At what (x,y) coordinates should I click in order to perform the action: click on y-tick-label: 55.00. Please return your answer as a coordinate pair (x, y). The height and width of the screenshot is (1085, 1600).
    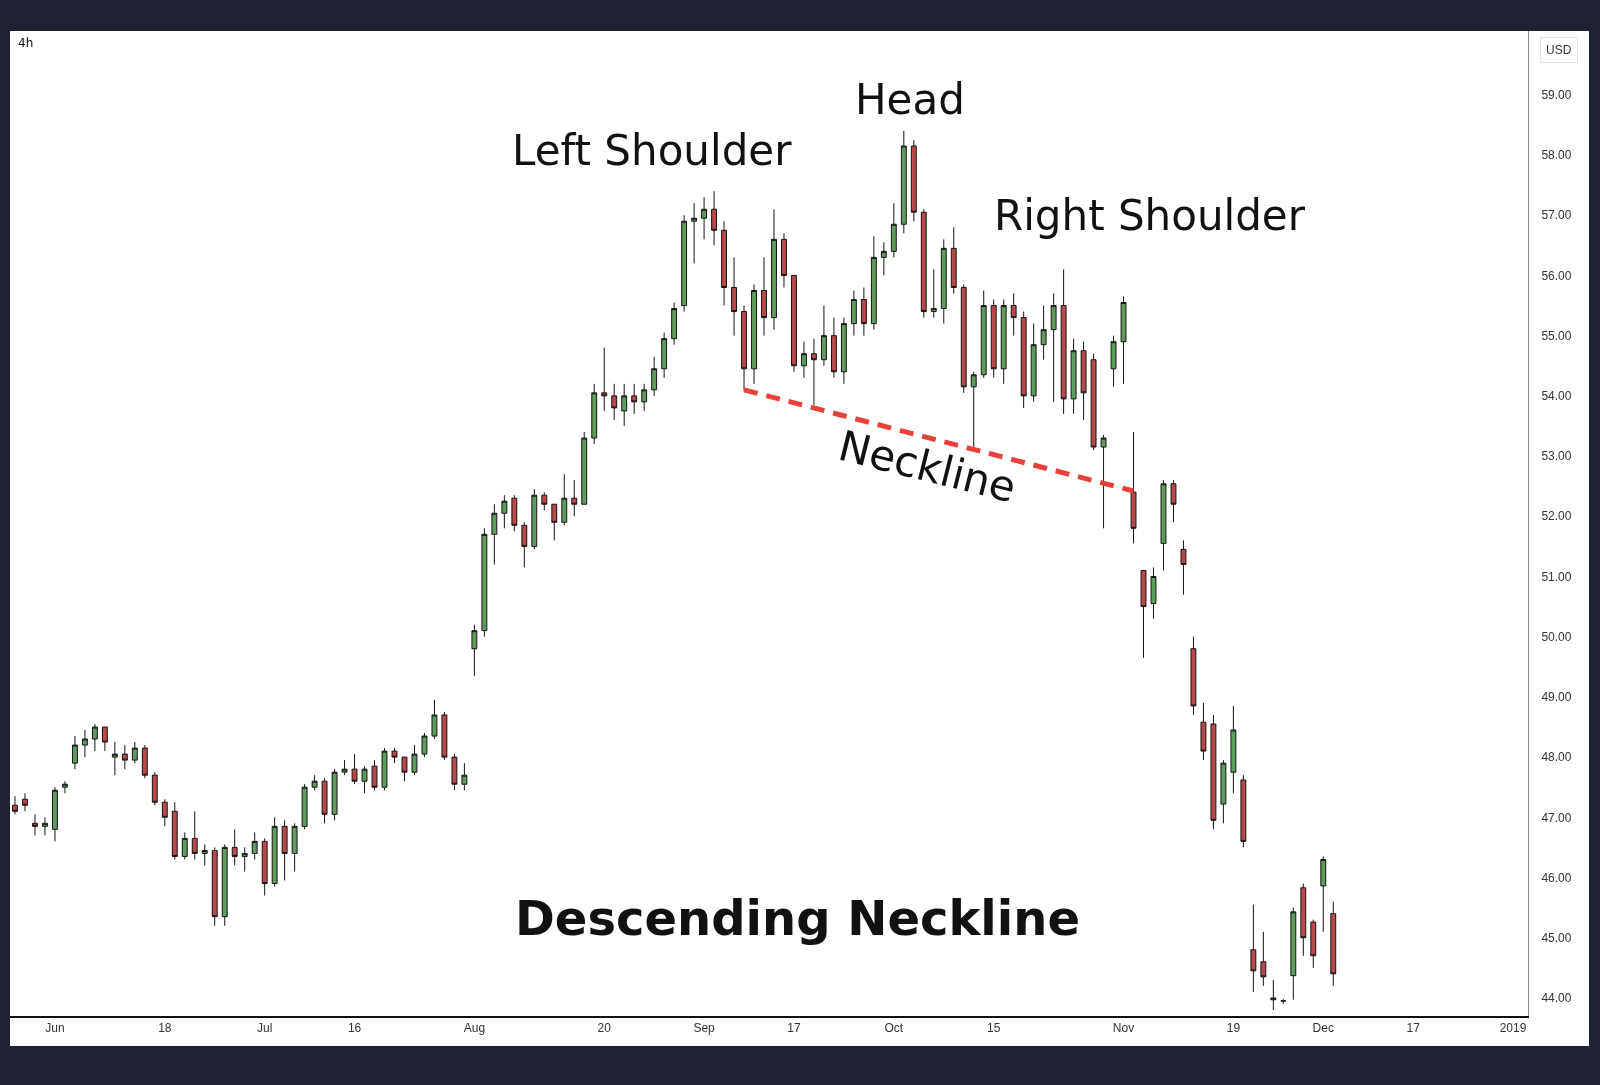
    Looking at the image, I should click on (1556, 335).